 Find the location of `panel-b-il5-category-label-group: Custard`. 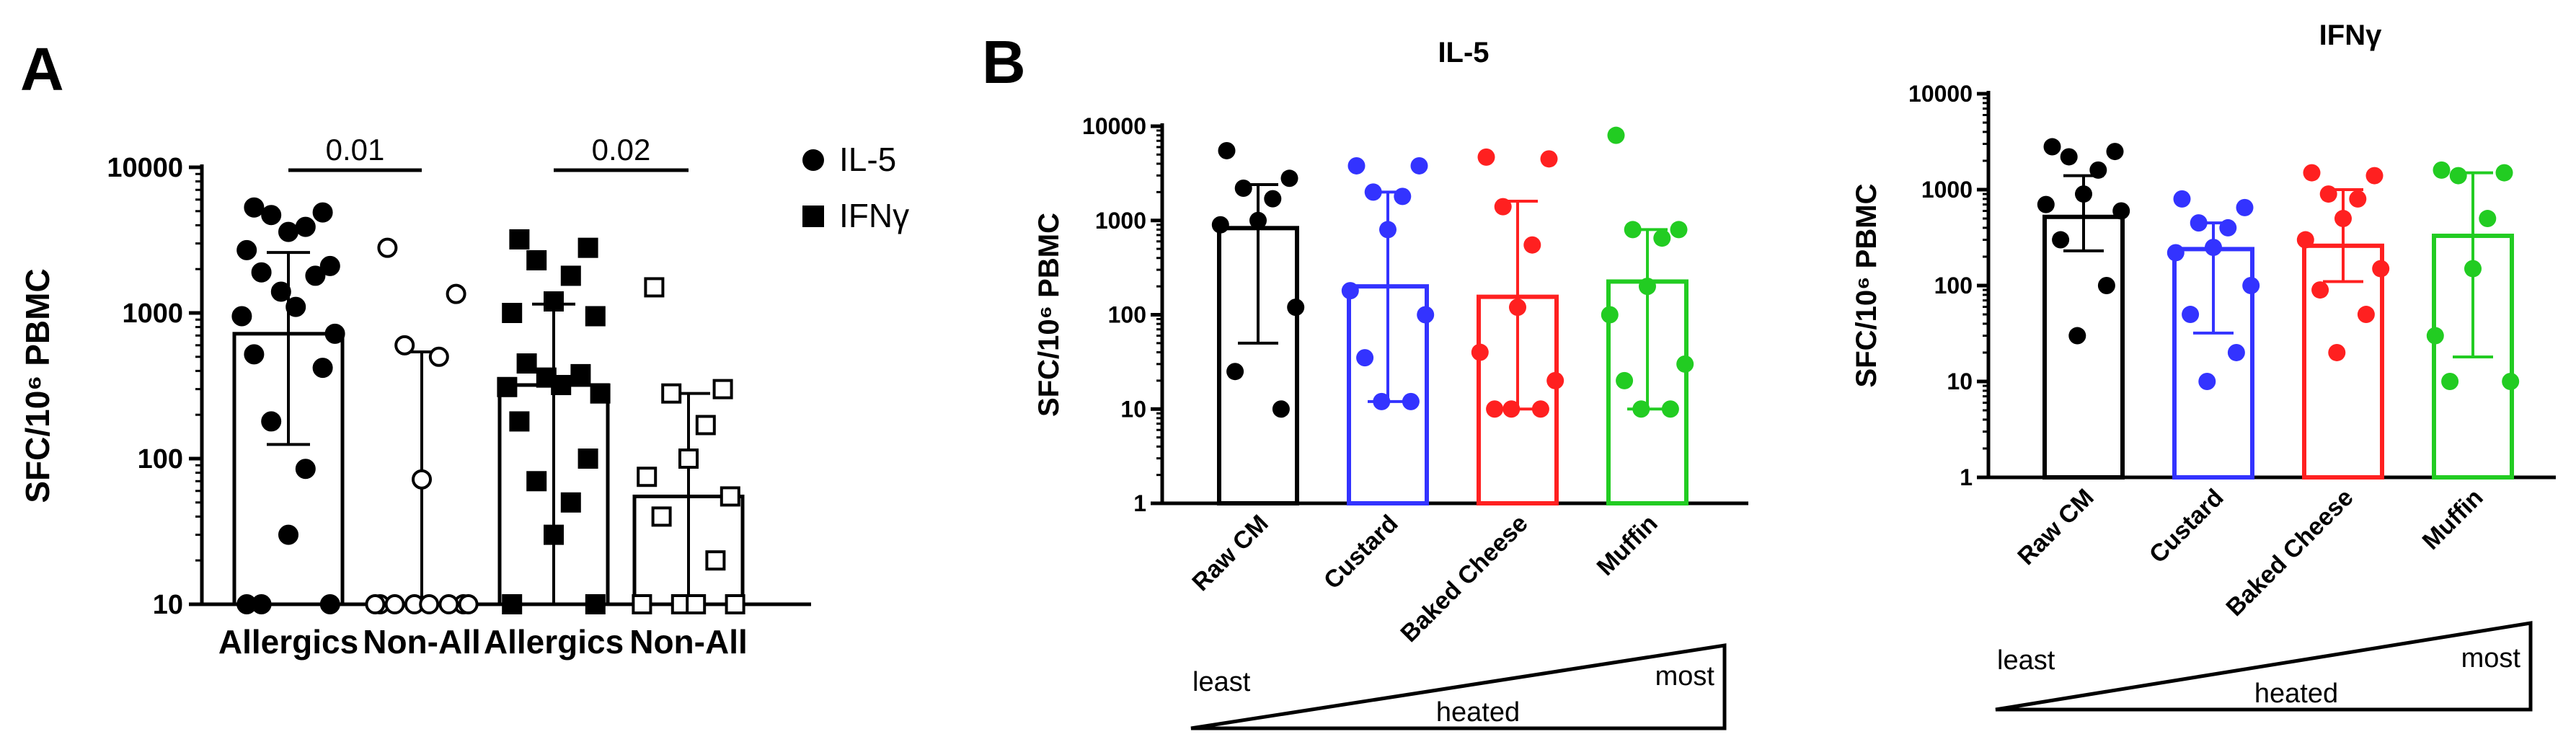

panel-b-il5-category-label-group: Custard is located at coordinates (1361, 552).